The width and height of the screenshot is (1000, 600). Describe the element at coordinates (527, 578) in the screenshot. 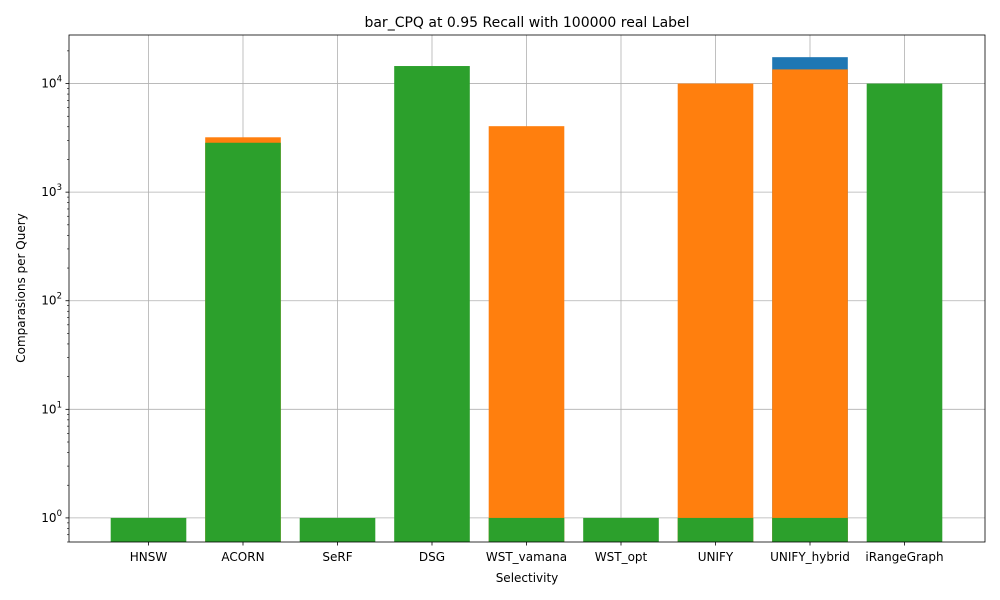

I see `x-axis-label: Selectivity` at that location.